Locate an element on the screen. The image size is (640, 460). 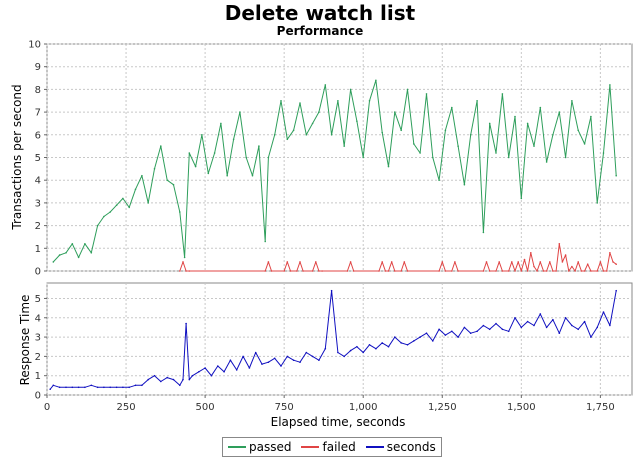
xtick-label-4: 1,000 is located at coordinates (363, 407).